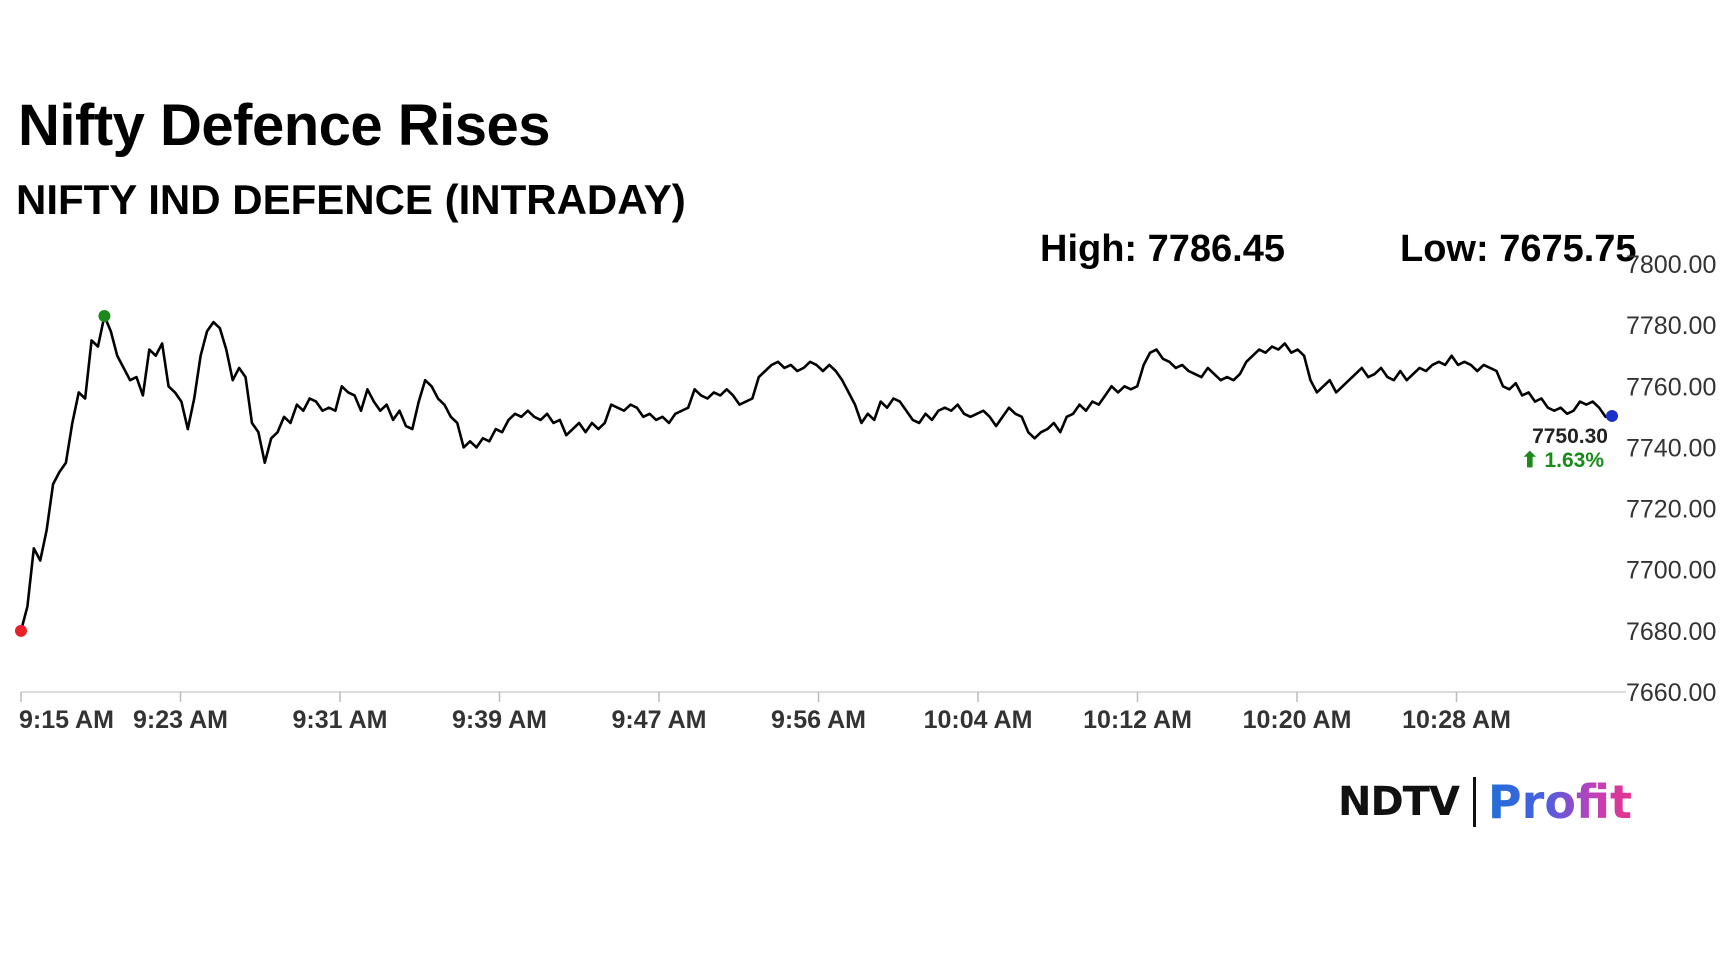  Describe the element at coordinates (1399, 802) in the screenshot. I see `ndtv-wordmark: NDTV` at that location.